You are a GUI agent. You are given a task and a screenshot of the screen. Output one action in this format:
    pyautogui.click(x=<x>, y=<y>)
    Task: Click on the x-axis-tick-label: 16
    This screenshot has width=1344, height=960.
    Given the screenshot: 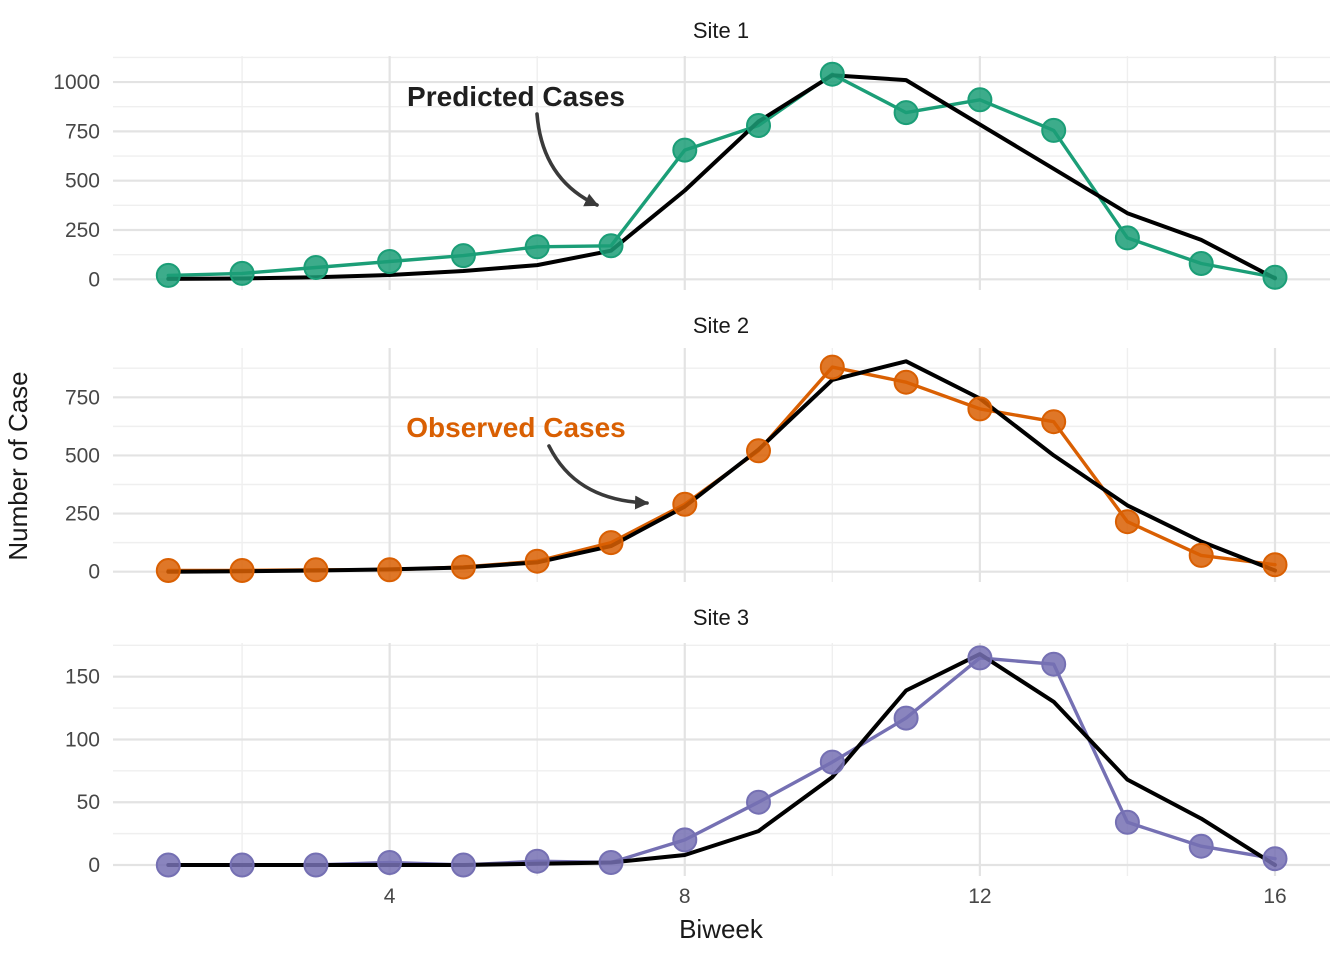 What is the action you would take?
    pyautogui.click(x=1274, y=896)
    